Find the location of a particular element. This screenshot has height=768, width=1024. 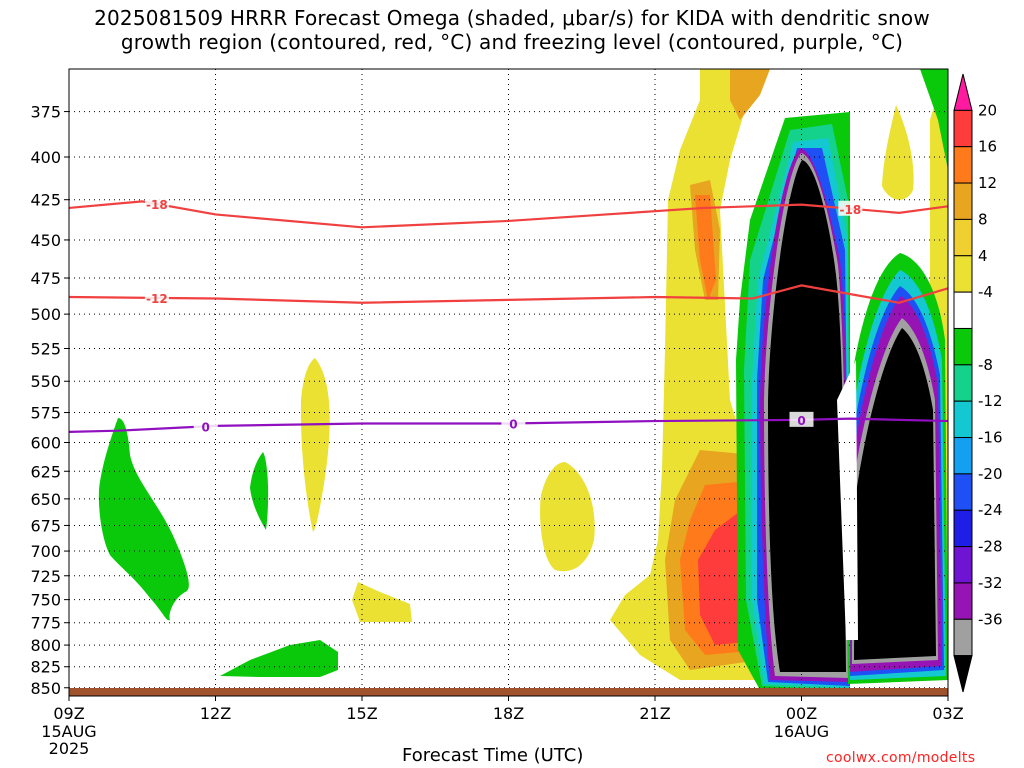

omega-fill-black-core2 is located at coordinates (895, 494).